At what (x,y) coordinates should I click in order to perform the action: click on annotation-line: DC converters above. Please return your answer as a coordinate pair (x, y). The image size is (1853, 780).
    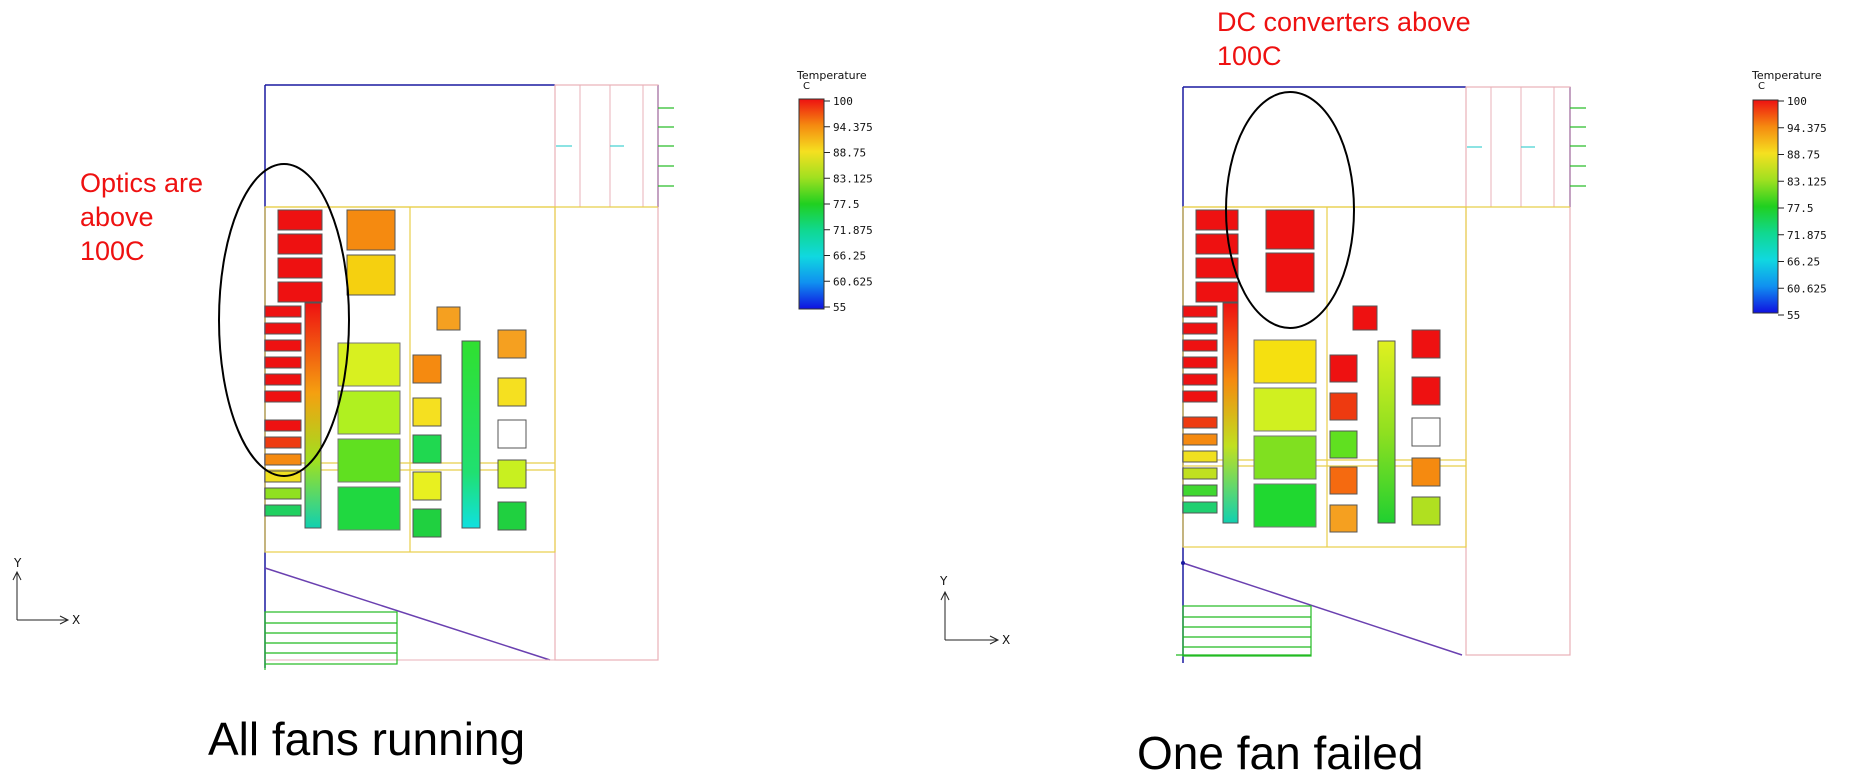
    Looking at the image, I should click on (1344, 22).